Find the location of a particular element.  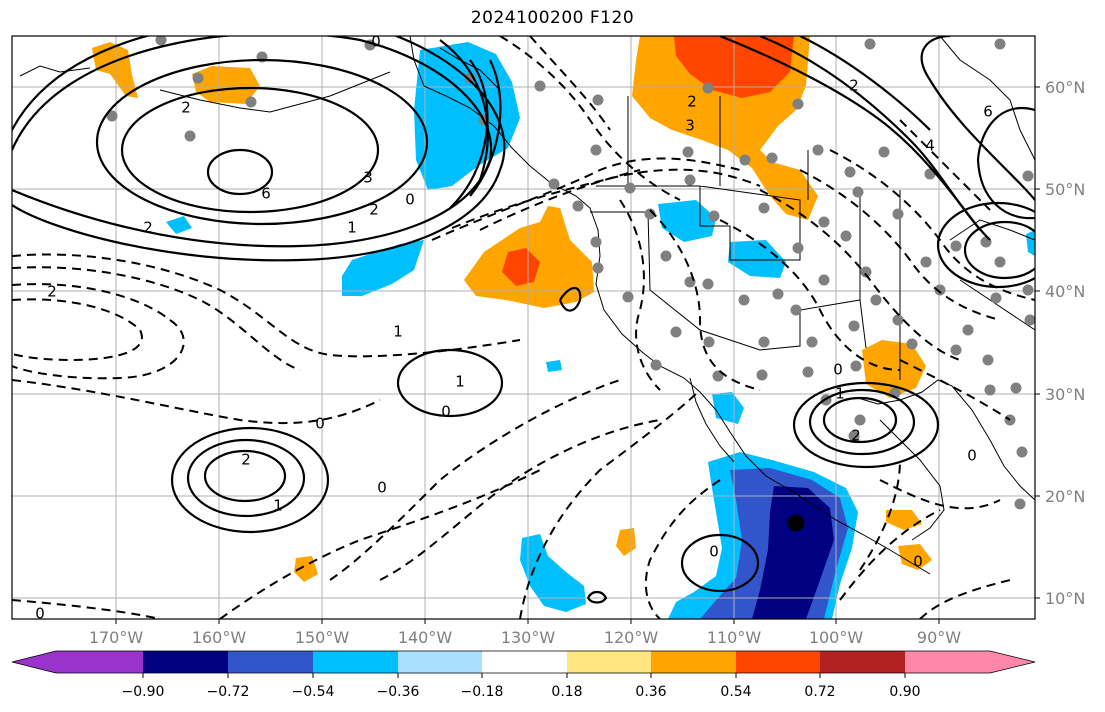

colorbar-tick-label: 0.90 is located at coordinates (904, 692).